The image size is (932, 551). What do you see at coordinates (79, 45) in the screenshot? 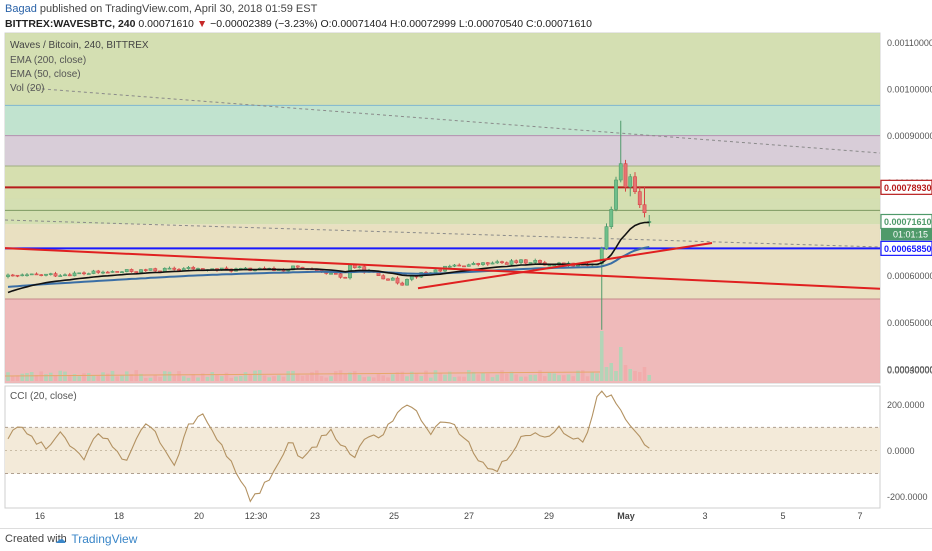
I see `legend-title: Waves / Bitcoin, 240, BITTREX` at bounding box center [79, 45].